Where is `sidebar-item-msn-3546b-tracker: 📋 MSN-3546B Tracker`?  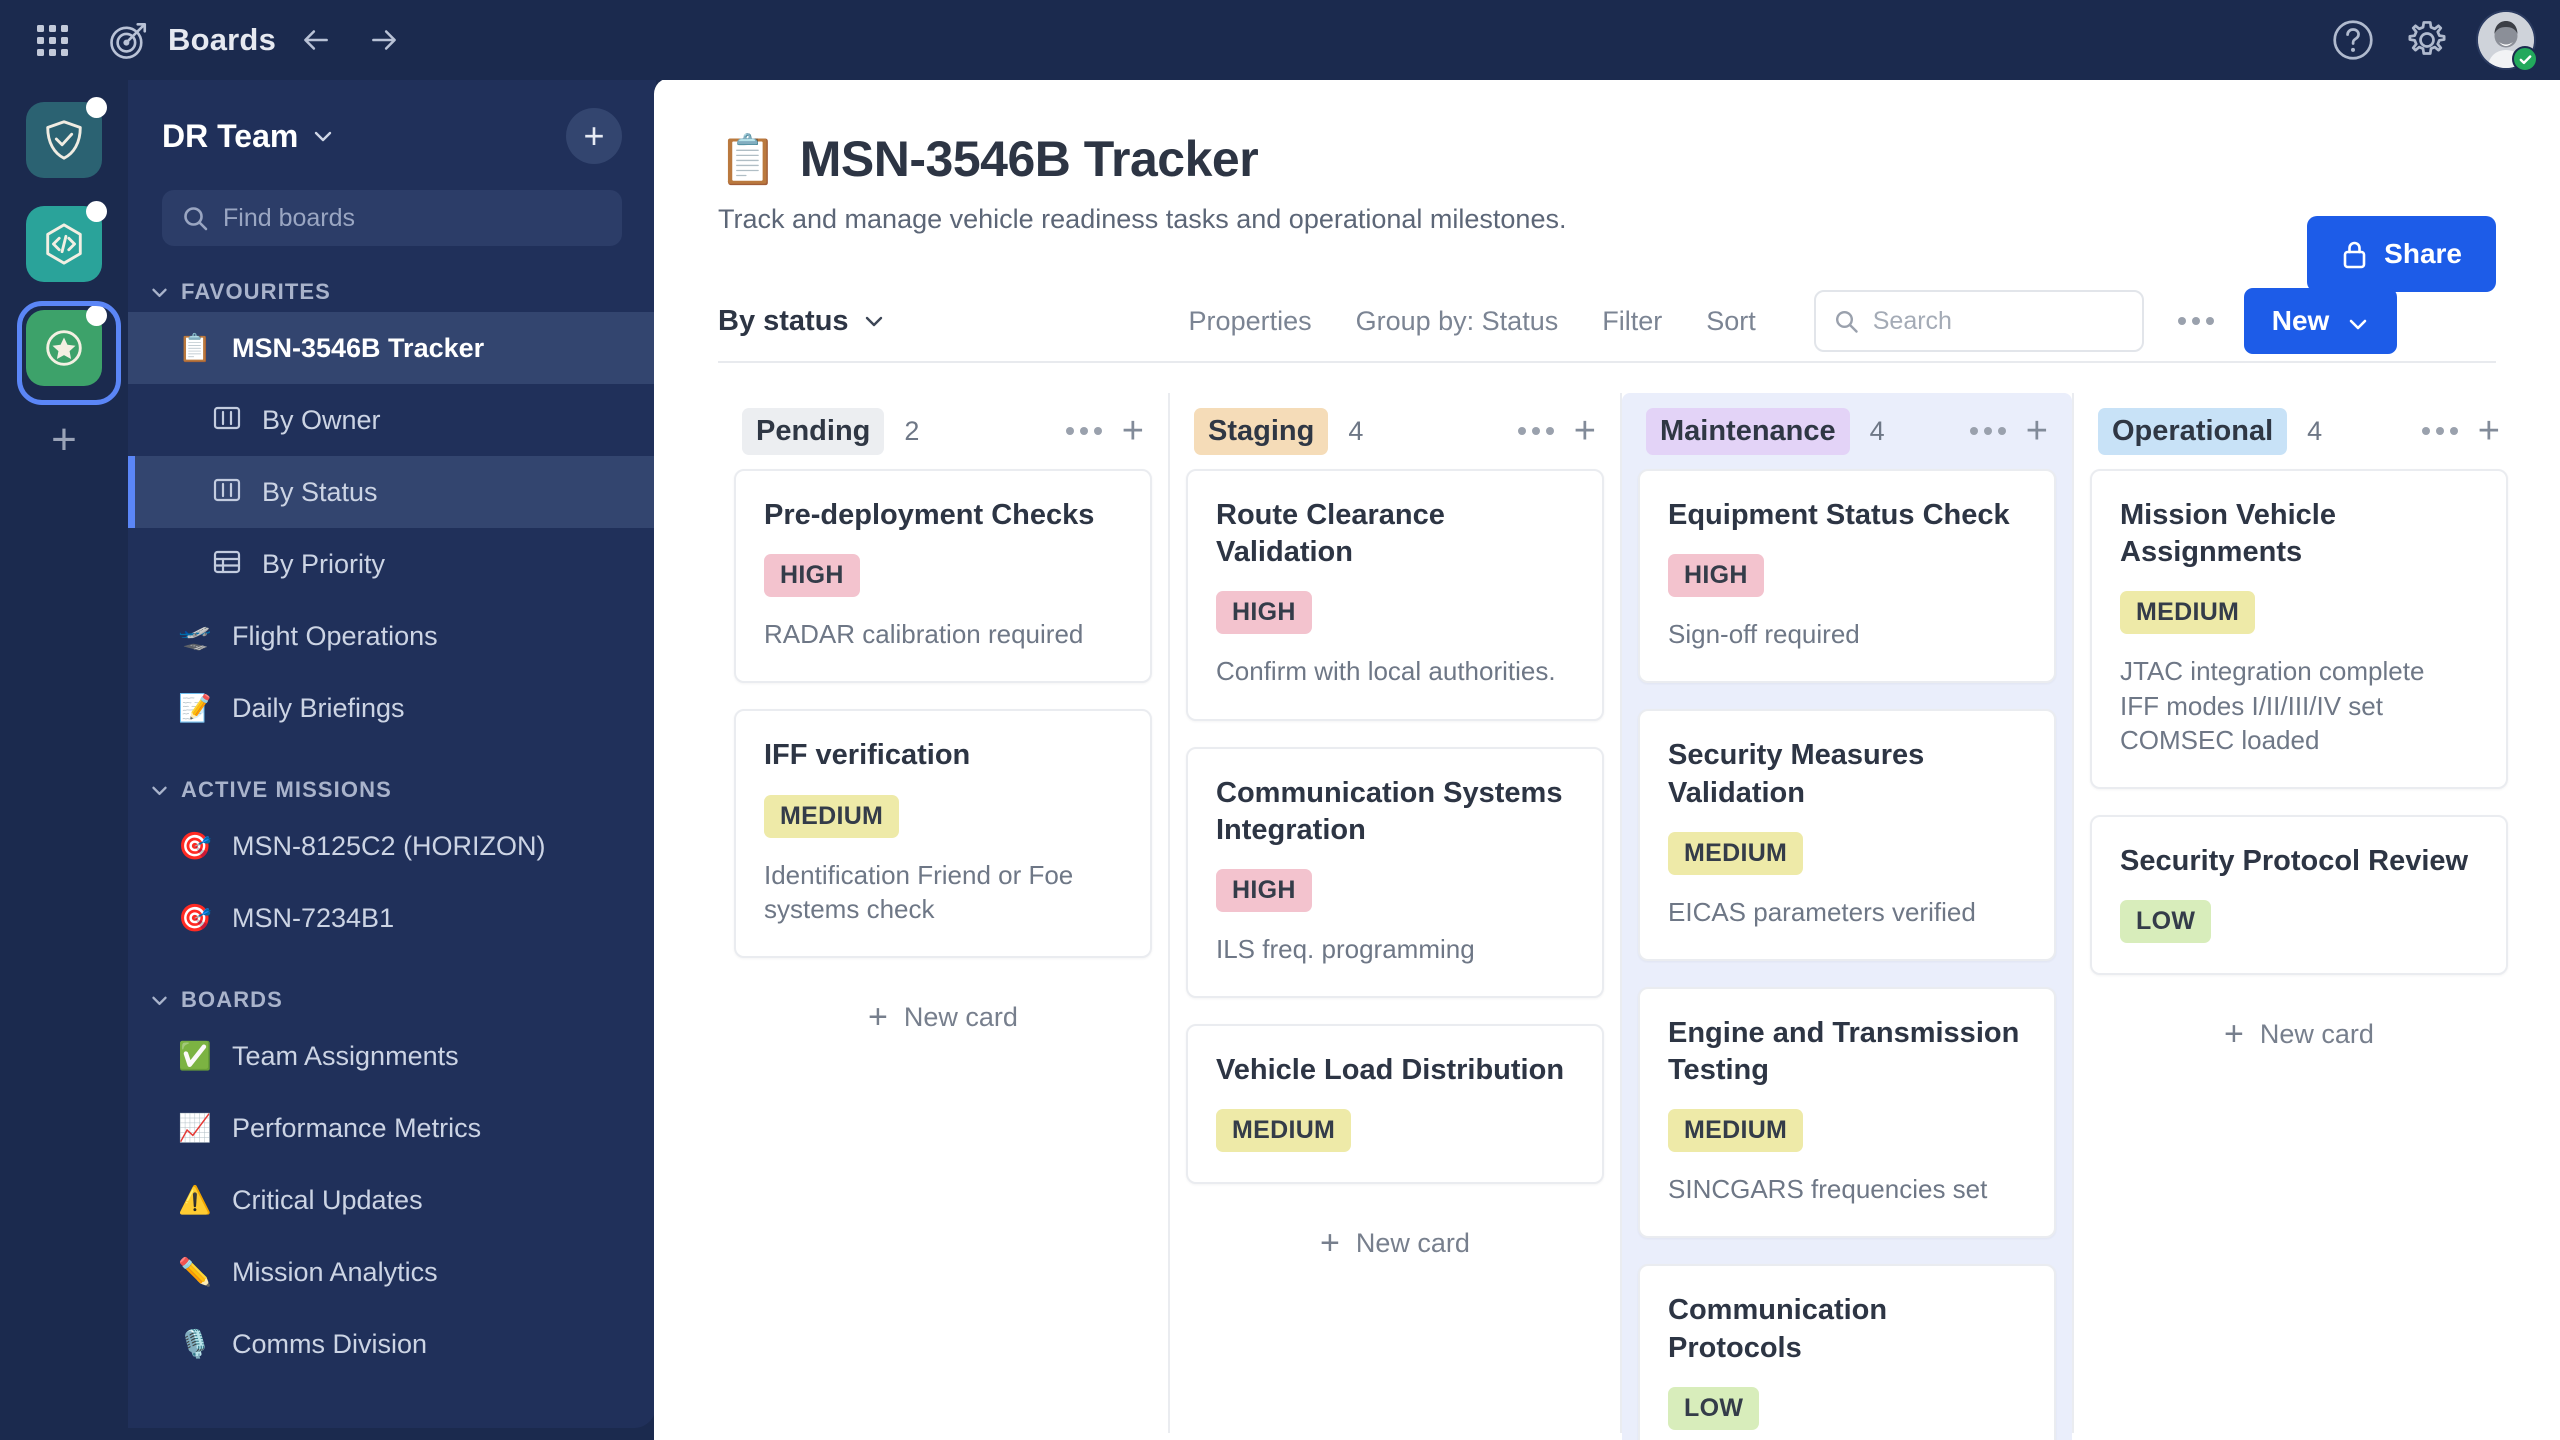
sidebar-item-msn-3546b-tracker: 📋 MSN-3546B Tracker is located at coordinates (392, 348).